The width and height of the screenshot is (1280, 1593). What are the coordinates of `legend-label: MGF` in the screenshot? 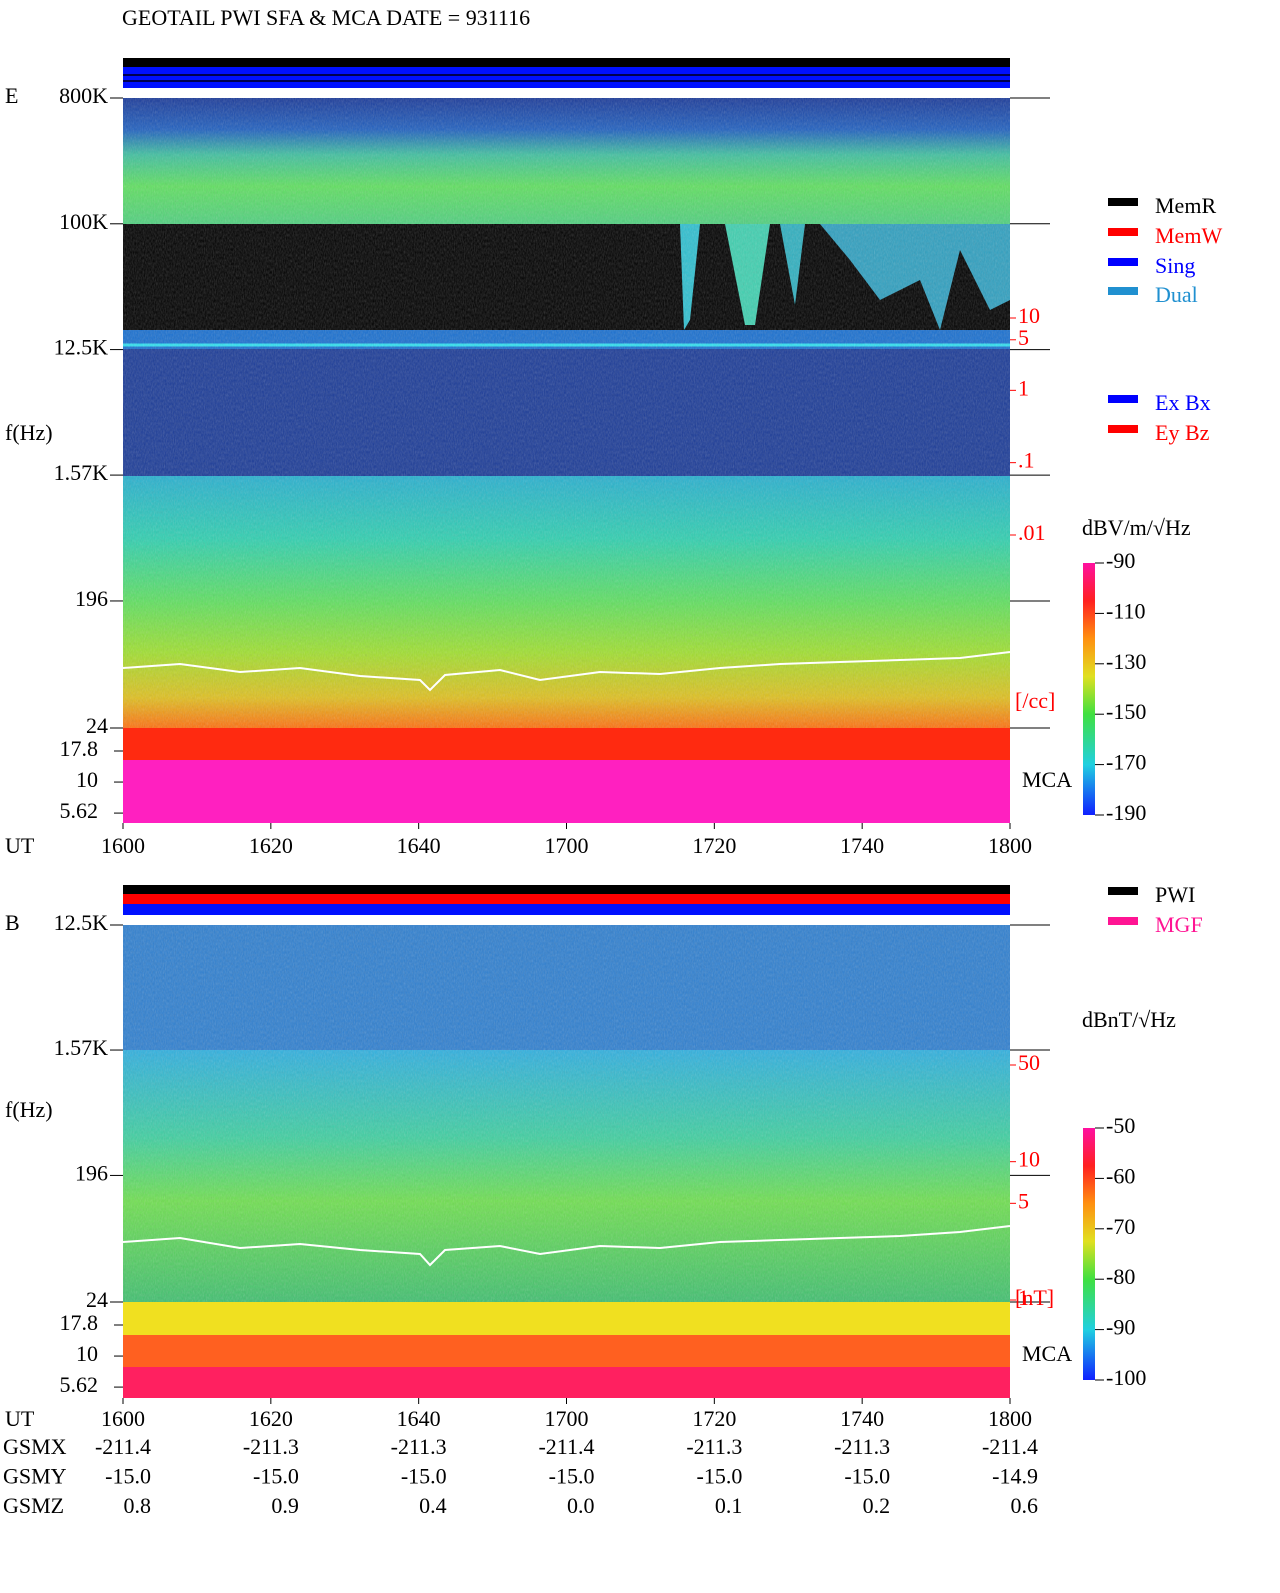 It's located at (1179, 924).